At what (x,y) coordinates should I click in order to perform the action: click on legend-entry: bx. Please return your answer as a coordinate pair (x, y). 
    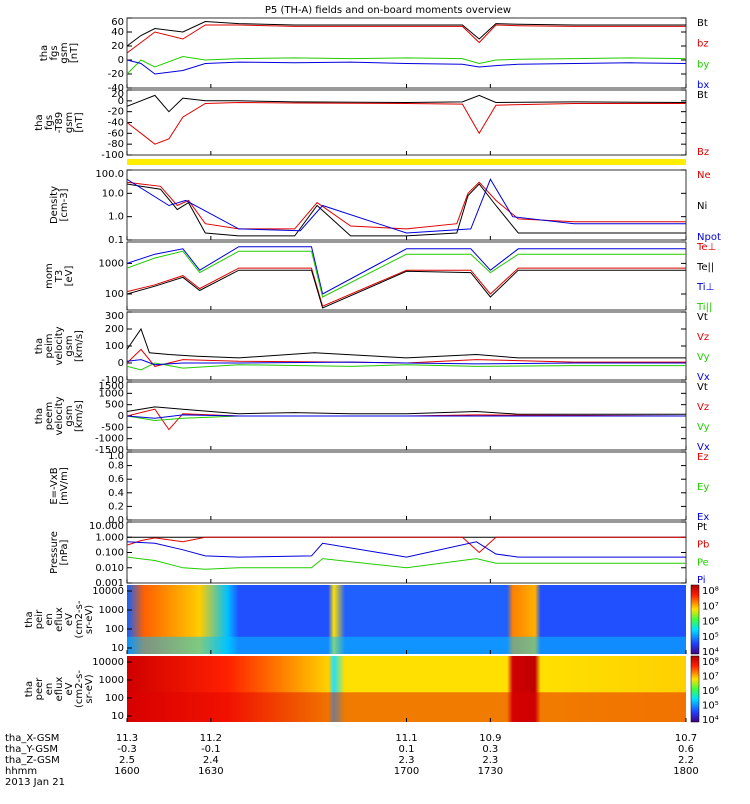
    Looking at the image, I should click on (703, 85).